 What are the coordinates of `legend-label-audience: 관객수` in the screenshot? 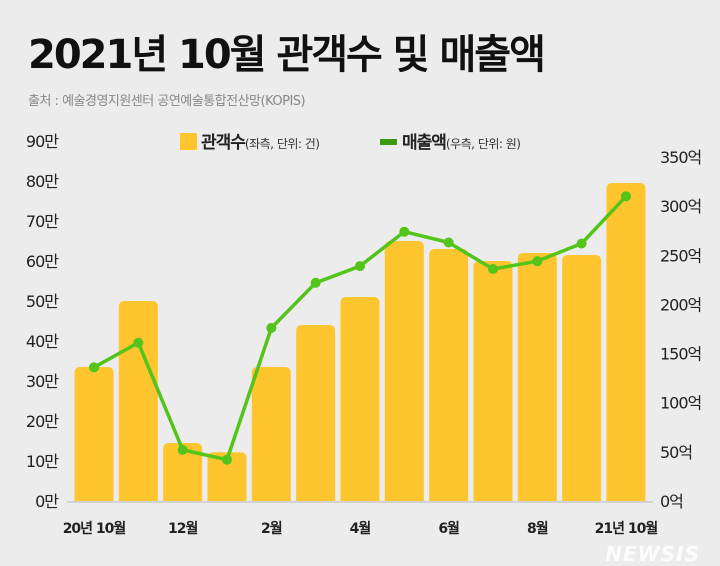 It's located at (223, 143).